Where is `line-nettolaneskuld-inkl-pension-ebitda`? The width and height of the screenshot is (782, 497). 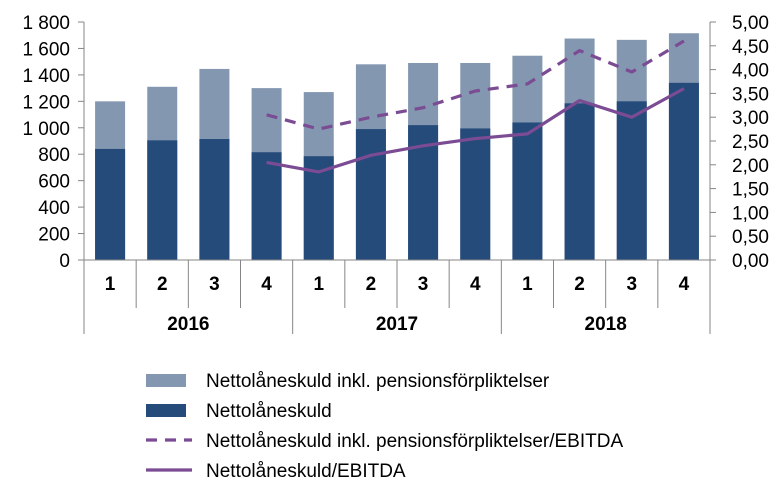
line-nettolaneskuld-inkl-pension-ebitda is located at coordinates (475, 85).